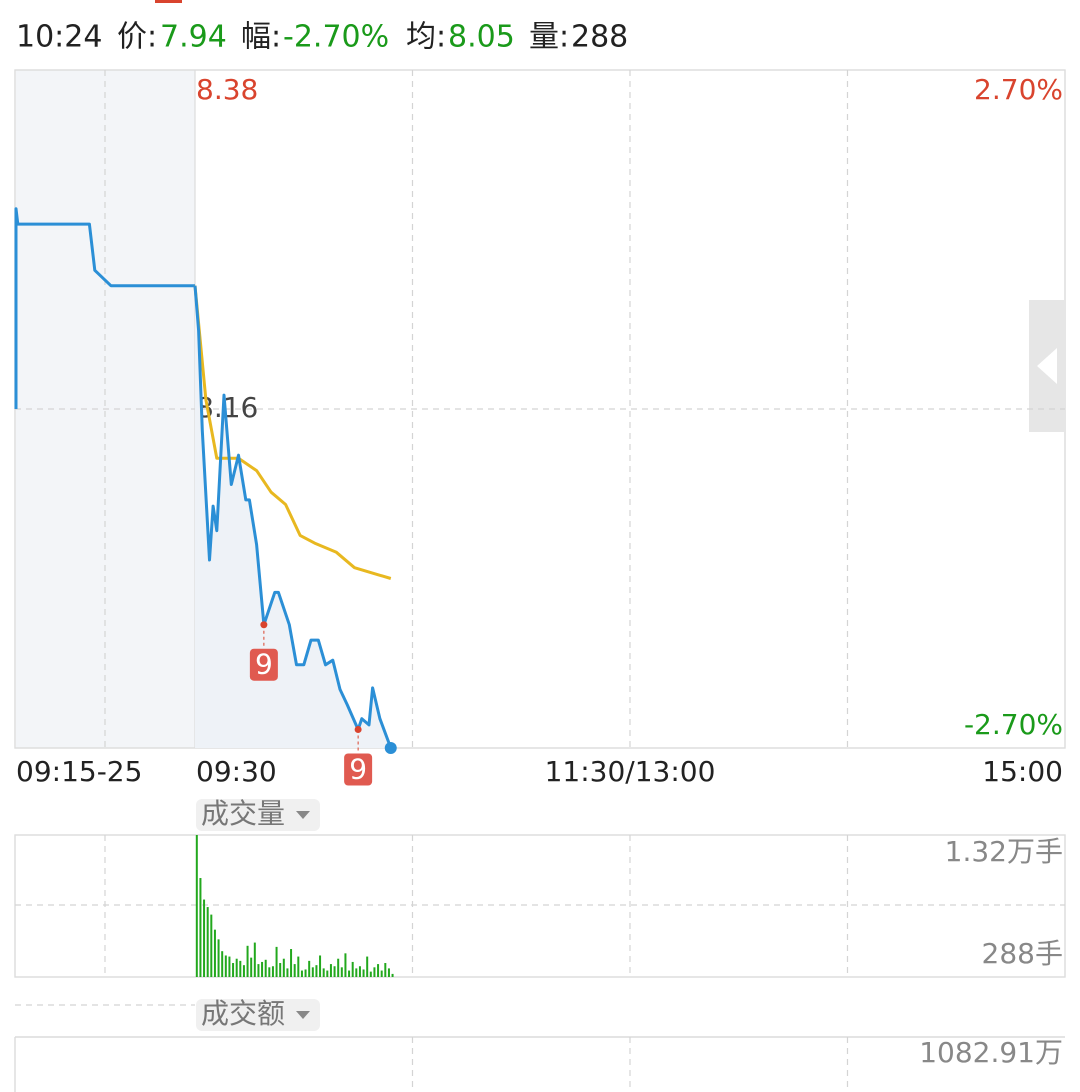  Describe the element at coordinates (227, 89) in the screenshot. I see `y-tick-label: 8.38` at that location.